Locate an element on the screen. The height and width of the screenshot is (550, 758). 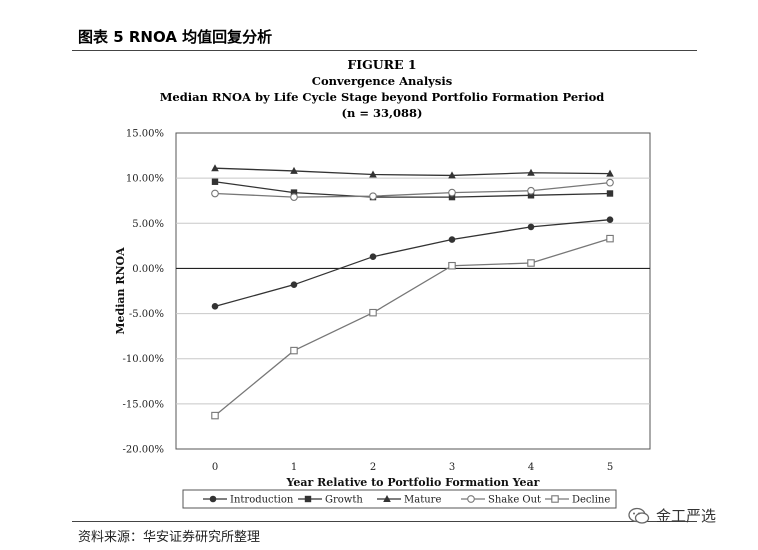
y-tick-label: -15.00% is located at coordinates (143, 404).